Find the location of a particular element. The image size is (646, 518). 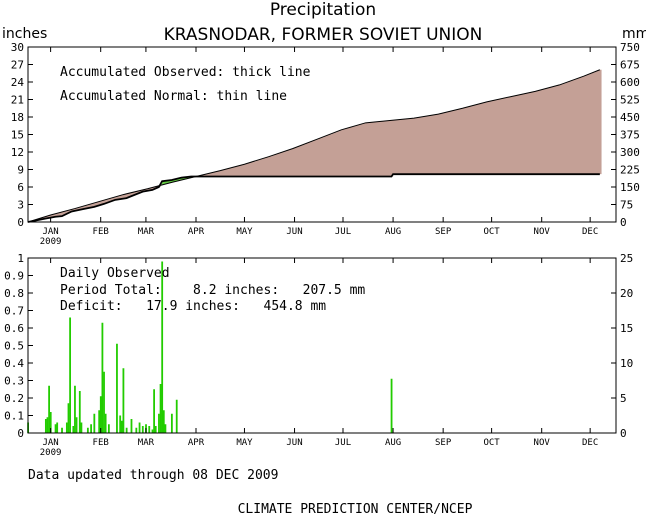

bottom-month-label: JUN is located at coordinates (294, 443).